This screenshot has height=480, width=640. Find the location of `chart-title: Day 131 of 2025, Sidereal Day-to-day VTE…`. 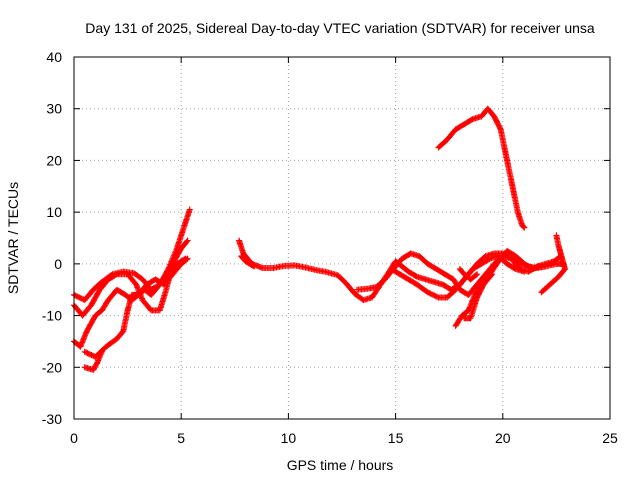

chart-title: Day 131 of 2025, Sidereal Day-to-day VTE… is located at coordinates (340, 28).